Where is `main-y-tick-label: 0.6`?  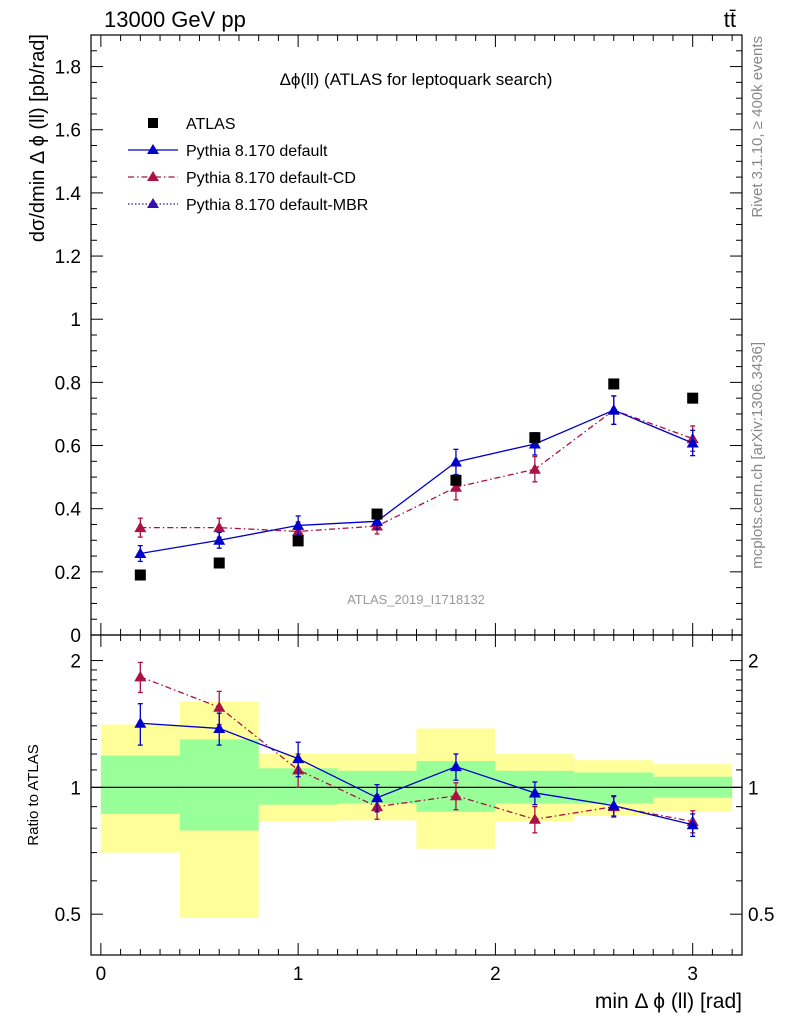 main-y-tick-label: 0.6 is located at coordinates (68, 447).